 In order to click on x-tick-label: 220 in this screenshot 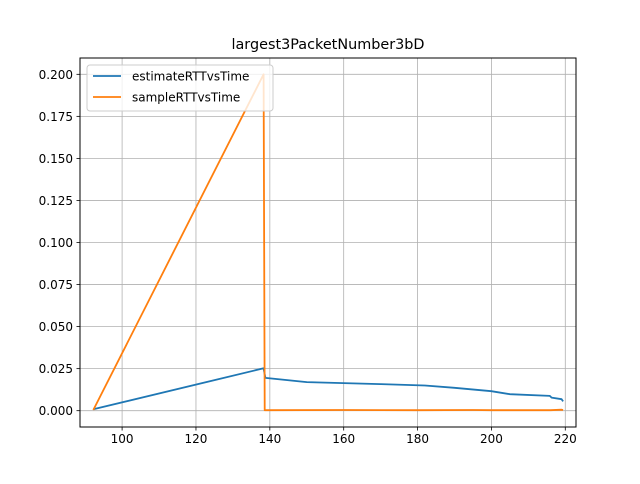, I will do `click(565, 439)`.